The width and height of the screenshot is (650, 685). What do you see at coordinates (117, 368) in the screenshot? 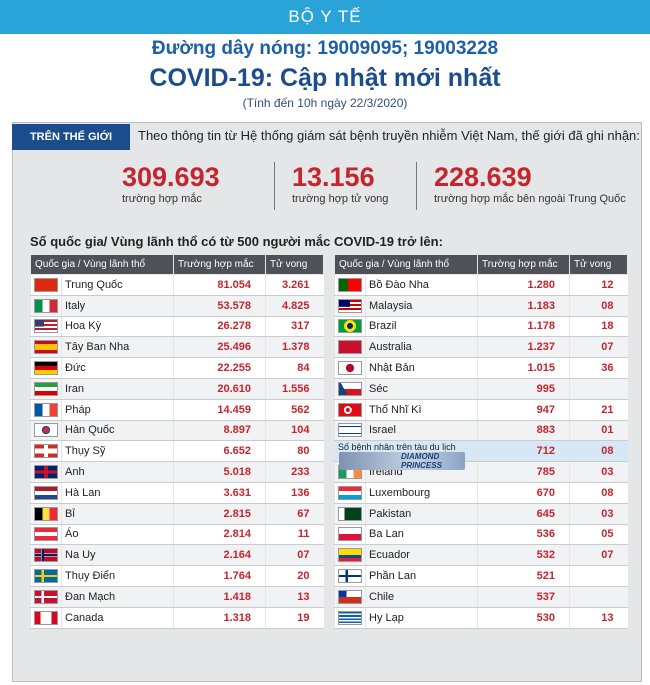
I see `country-name: Đức` at bounding box center [117, 368].